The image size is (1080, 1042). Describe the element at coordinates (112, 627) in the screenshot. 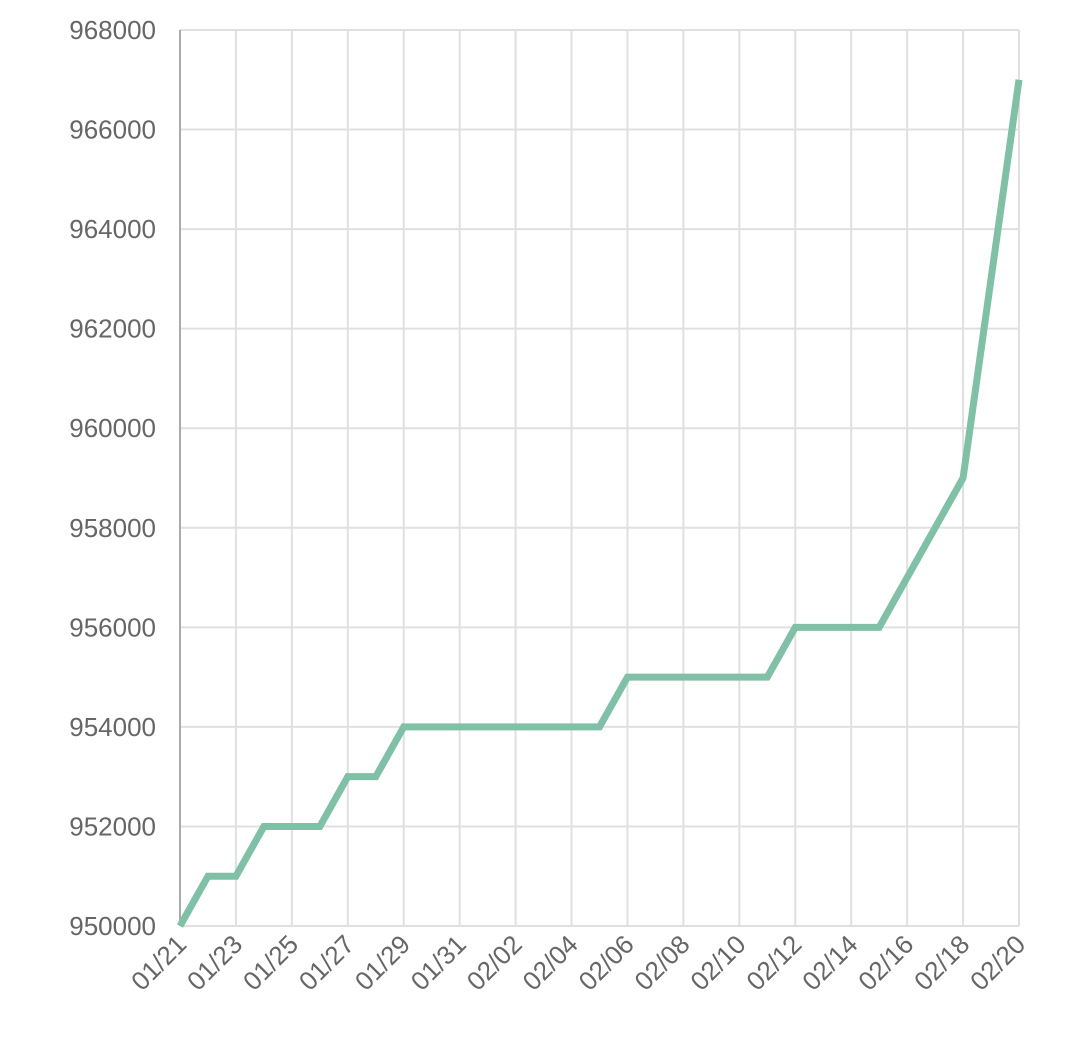

I see `y-tick-label: 956000` at that location.